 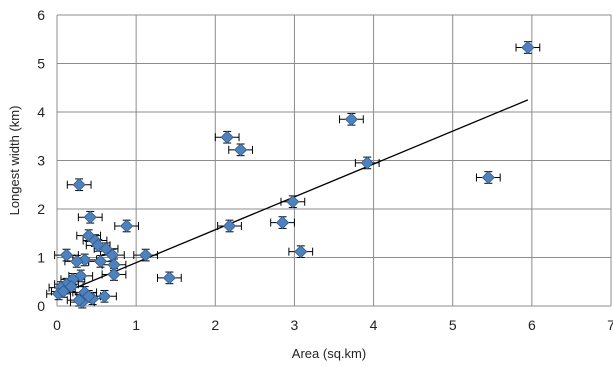 What do you see at coordinates (41, 15) in the screenshot?
I see `y-tick-label: 6` at bounding box center [41, 15].